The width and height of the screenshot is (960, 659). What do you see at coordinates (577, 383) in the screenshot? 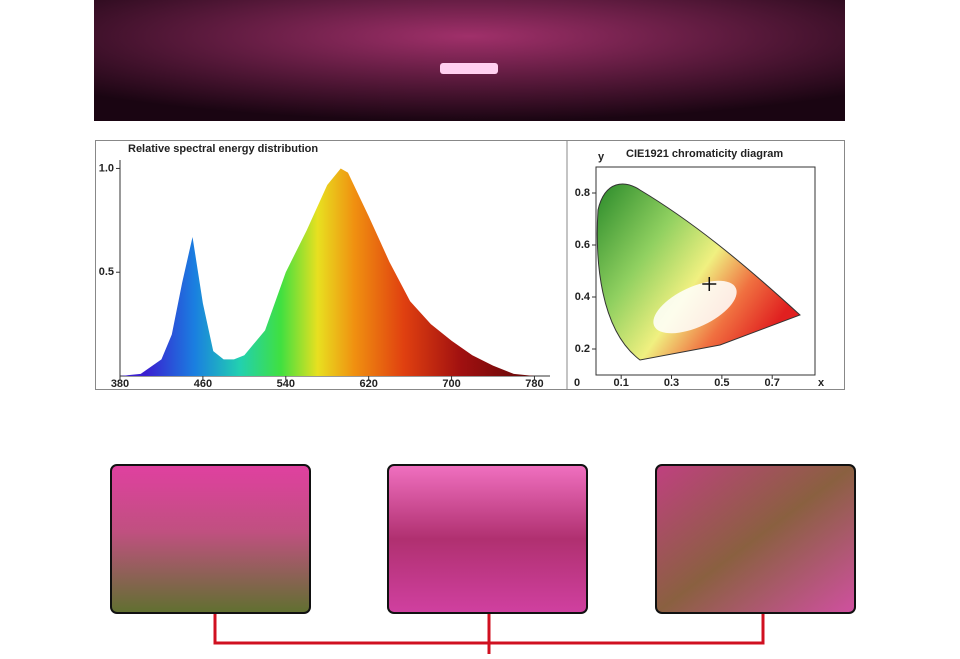
I see `origin-label: 0` at bounding box center [577, 383].